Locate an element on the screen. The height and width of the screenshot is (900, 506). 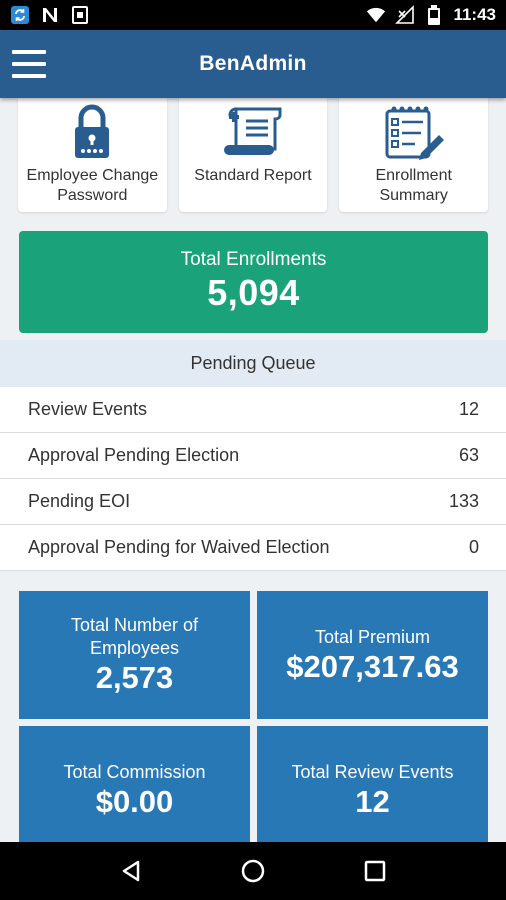
lock-icon is located at coordinates (92, 132).